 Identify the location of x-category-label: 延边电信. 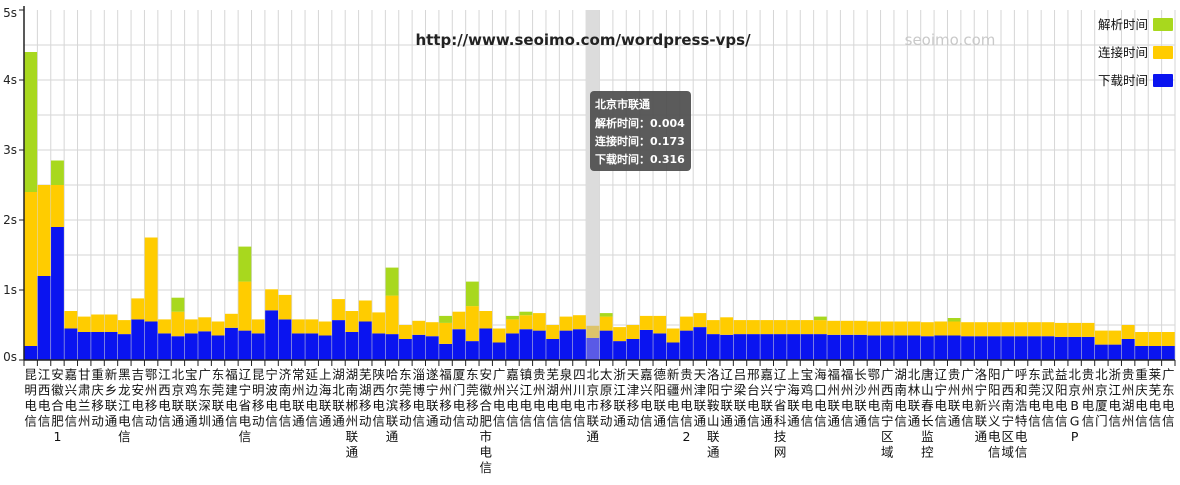
(311, 398).